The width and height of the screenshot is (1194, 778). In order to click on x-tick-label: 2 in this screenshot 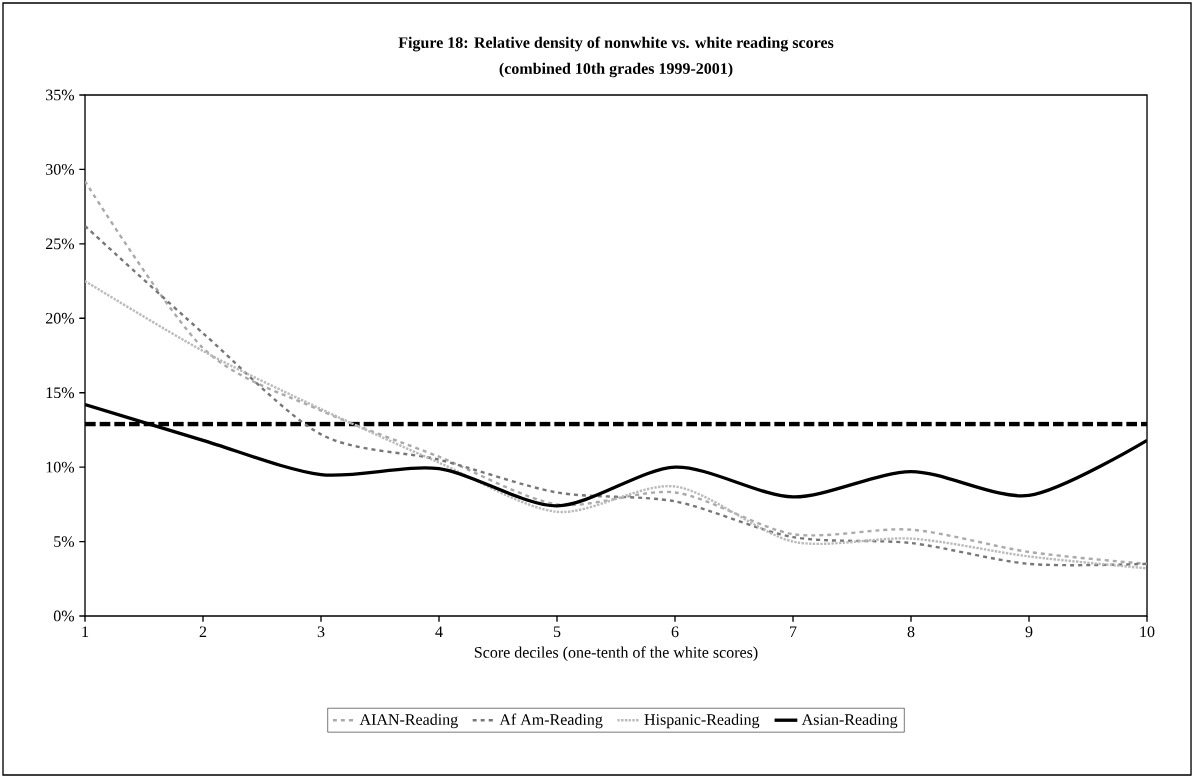, I will do `click(203, 631)`.